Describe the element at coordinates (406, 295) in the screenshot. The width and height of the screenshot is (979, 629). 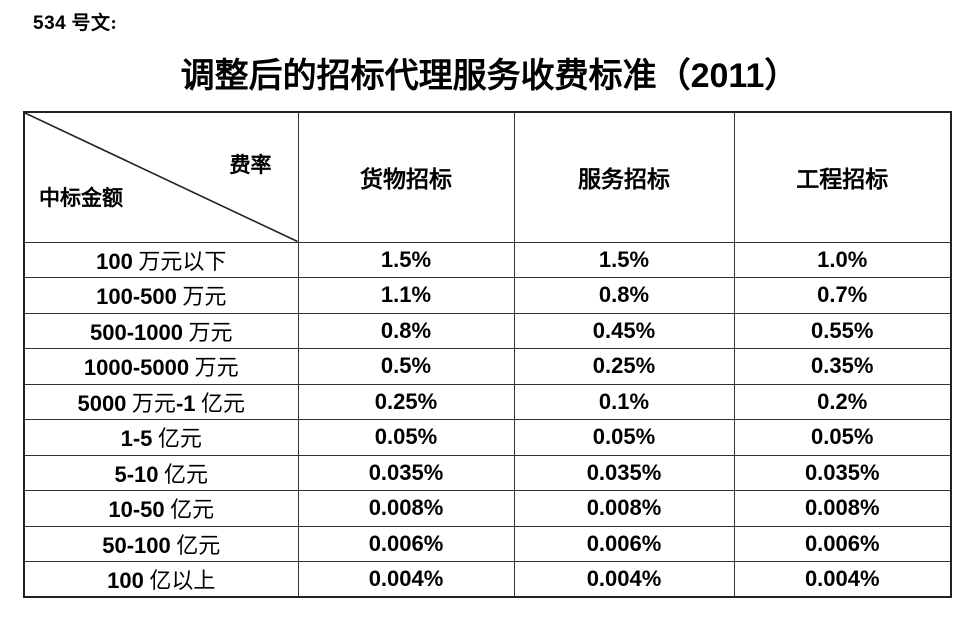
I see `rate-cell: 1.1%` at that location.